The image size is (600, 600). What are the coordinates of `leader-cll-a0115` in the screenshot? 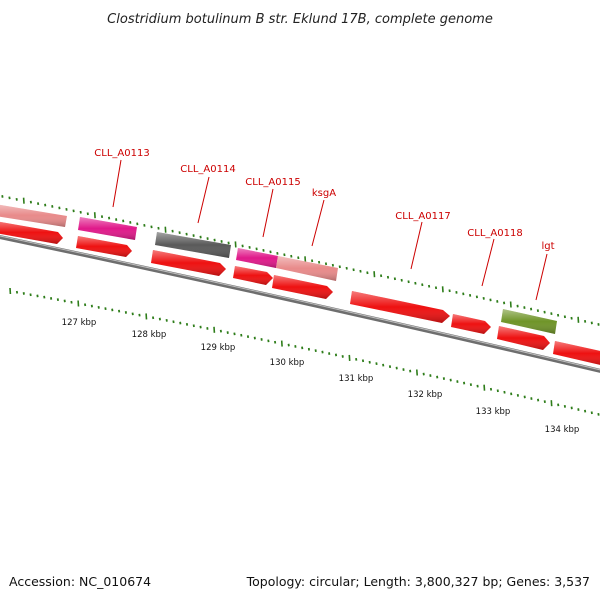 It's located at (268, 213).